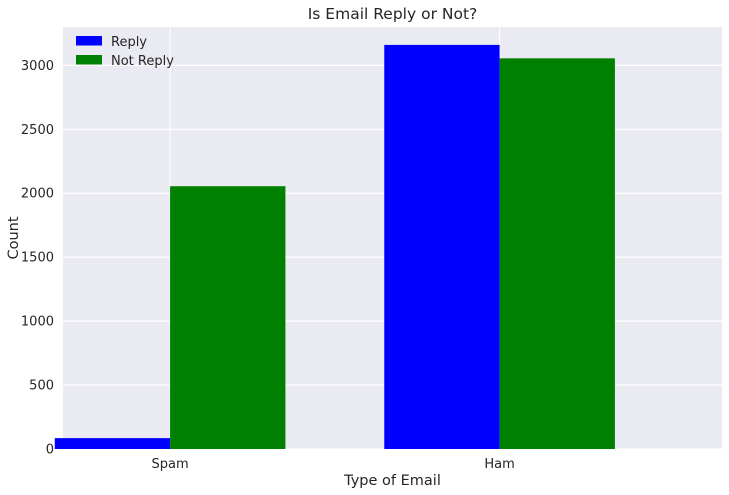 This screenshot has width=729, height=495. I want to click on y-tick-label: 1500, so click(37, 258).